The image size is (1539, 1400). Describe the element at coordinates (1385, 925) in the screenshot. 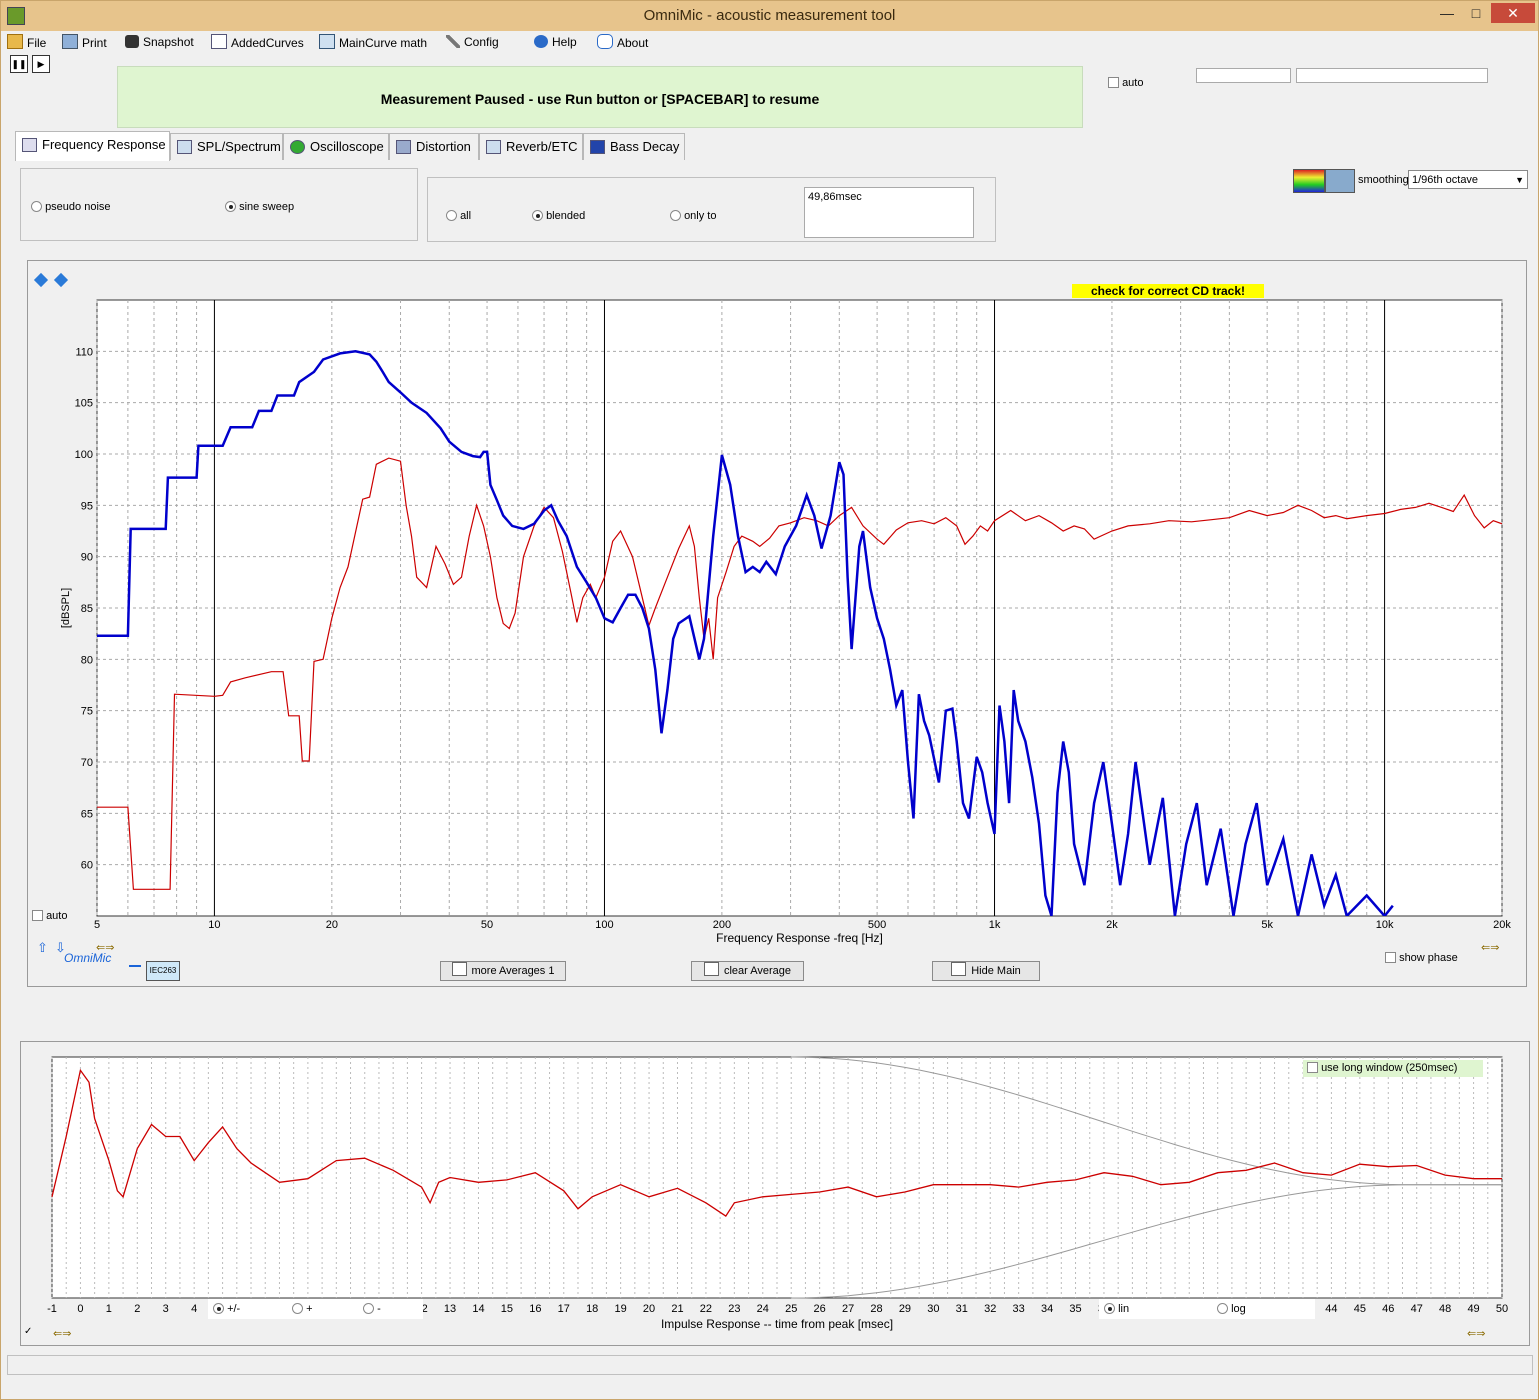

I see `x-tick-label: 10k` at that location.